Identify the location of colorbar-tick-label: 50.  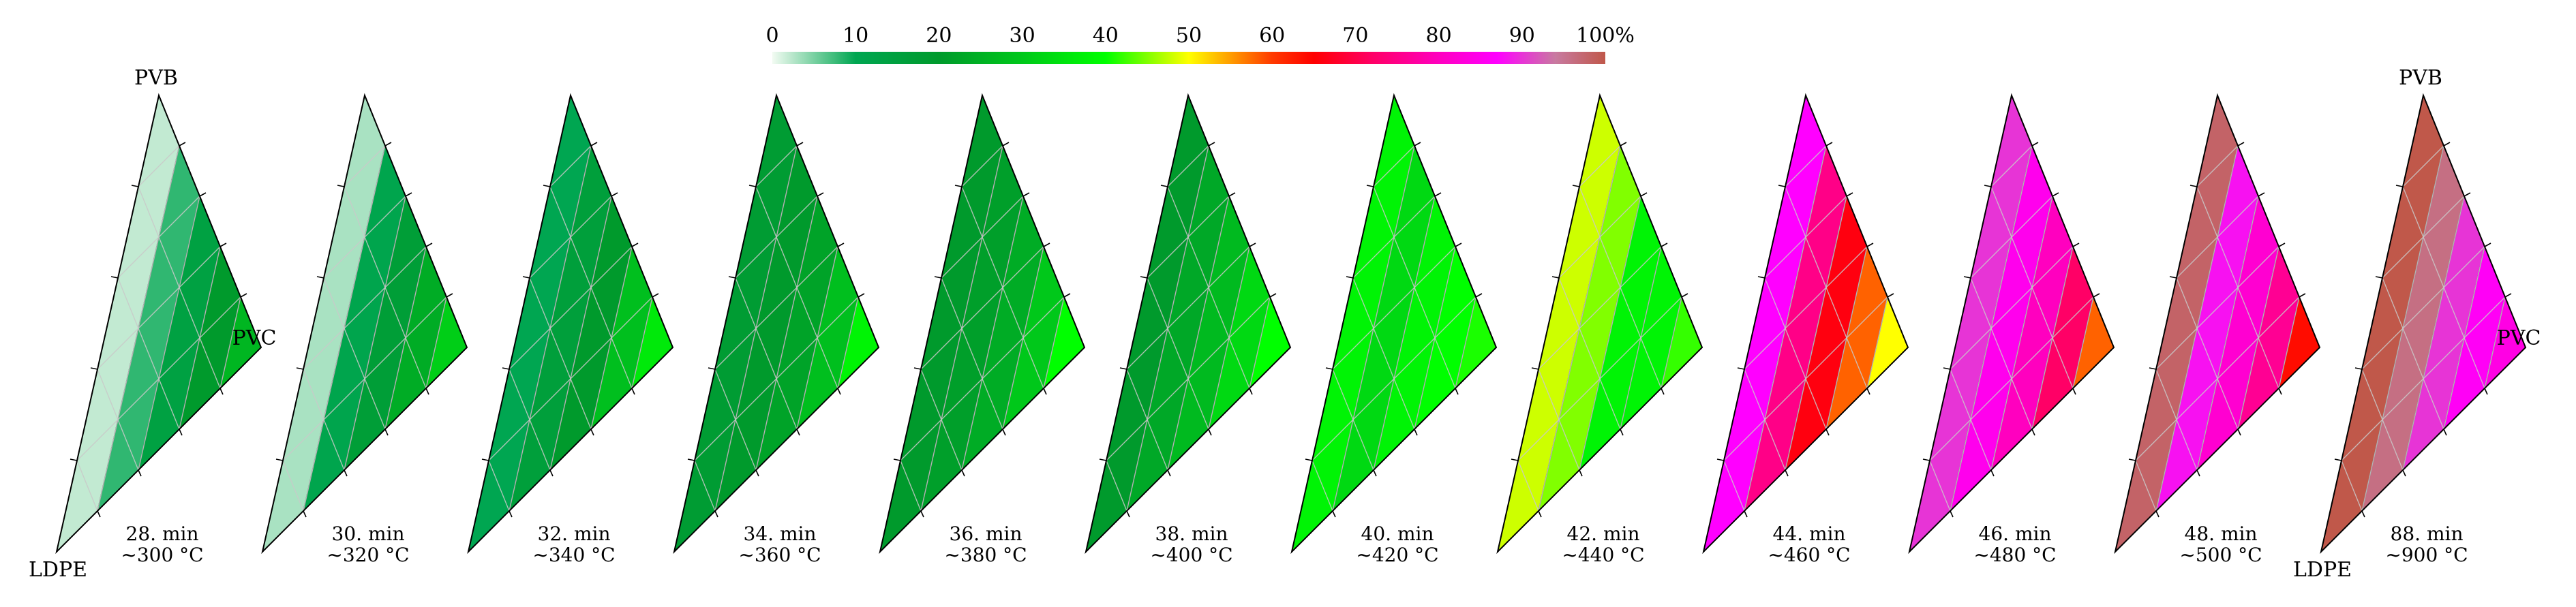
(1189, 36).